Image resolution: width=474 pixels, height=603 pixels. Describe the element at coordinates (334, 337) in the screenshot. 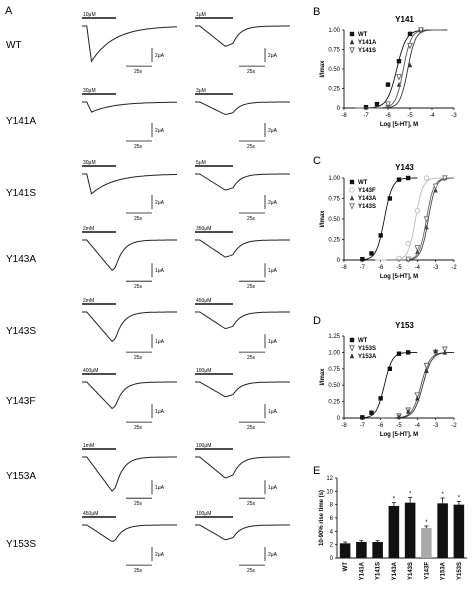

I see `y-tick-label: 1.25` at that location.